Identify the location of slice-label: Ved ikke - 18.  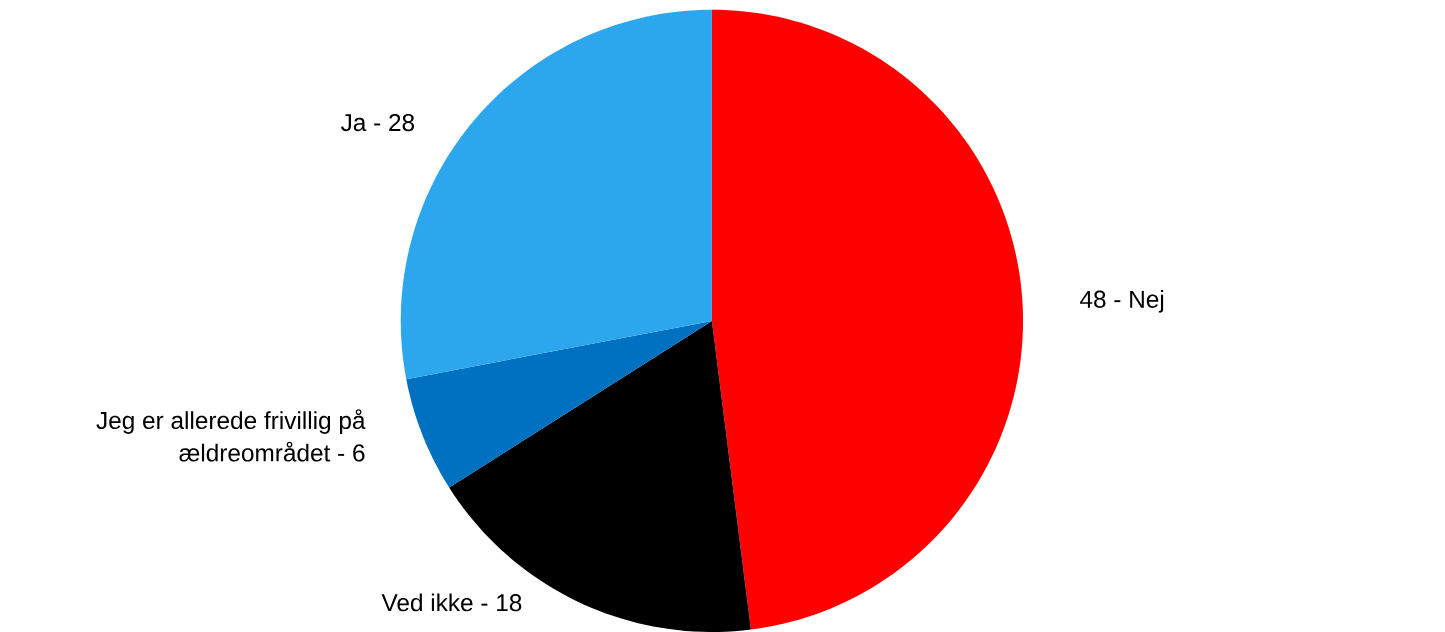
(451, 602).